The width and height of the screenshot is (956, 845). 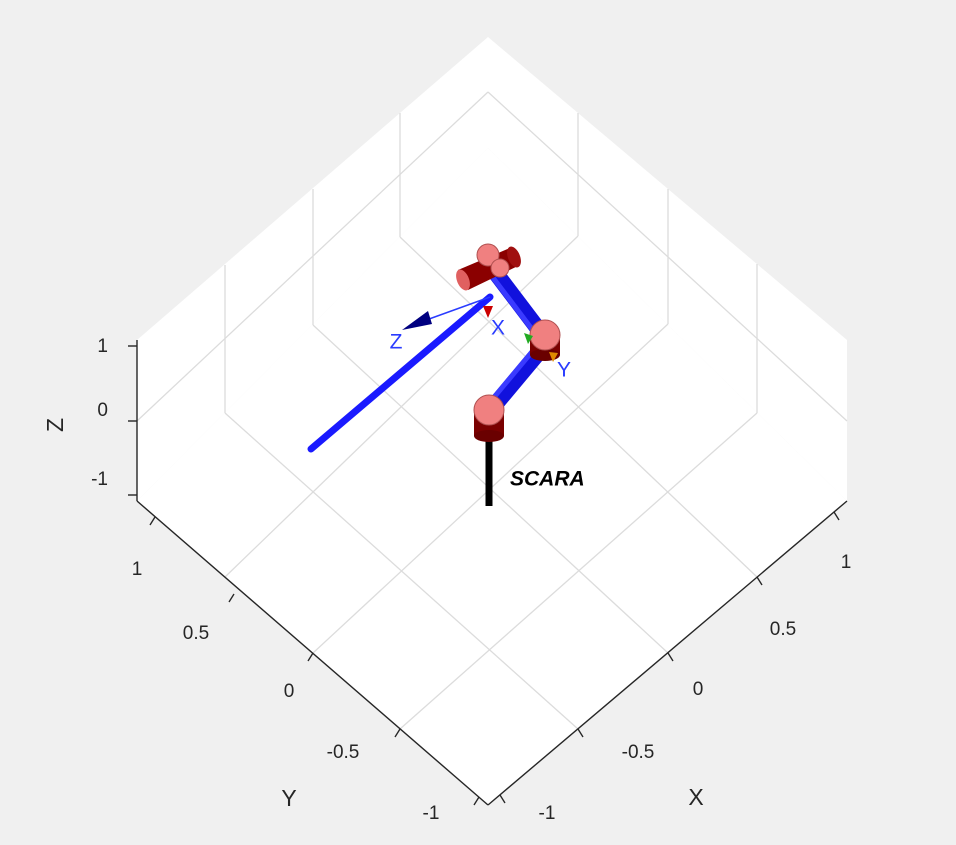 I want to click on z-tick-labels: 1 0 -1, so click(x=99, y=413).